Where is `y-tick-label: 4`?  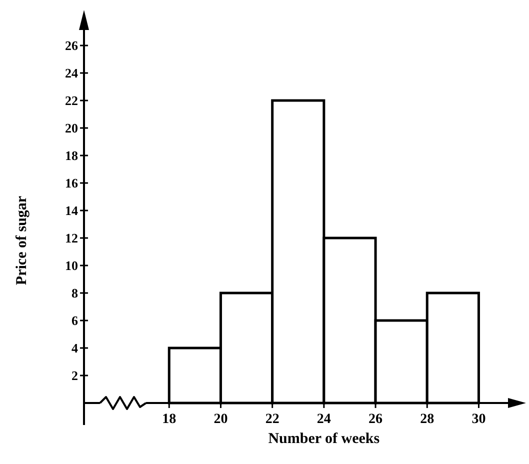
y-tick-label: 4 is located at coordinates (75, 348).